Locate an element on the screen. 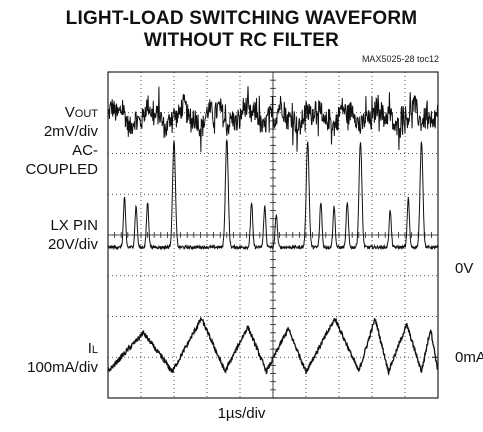  il-label-sub: L is located at coordinates (94, 350).